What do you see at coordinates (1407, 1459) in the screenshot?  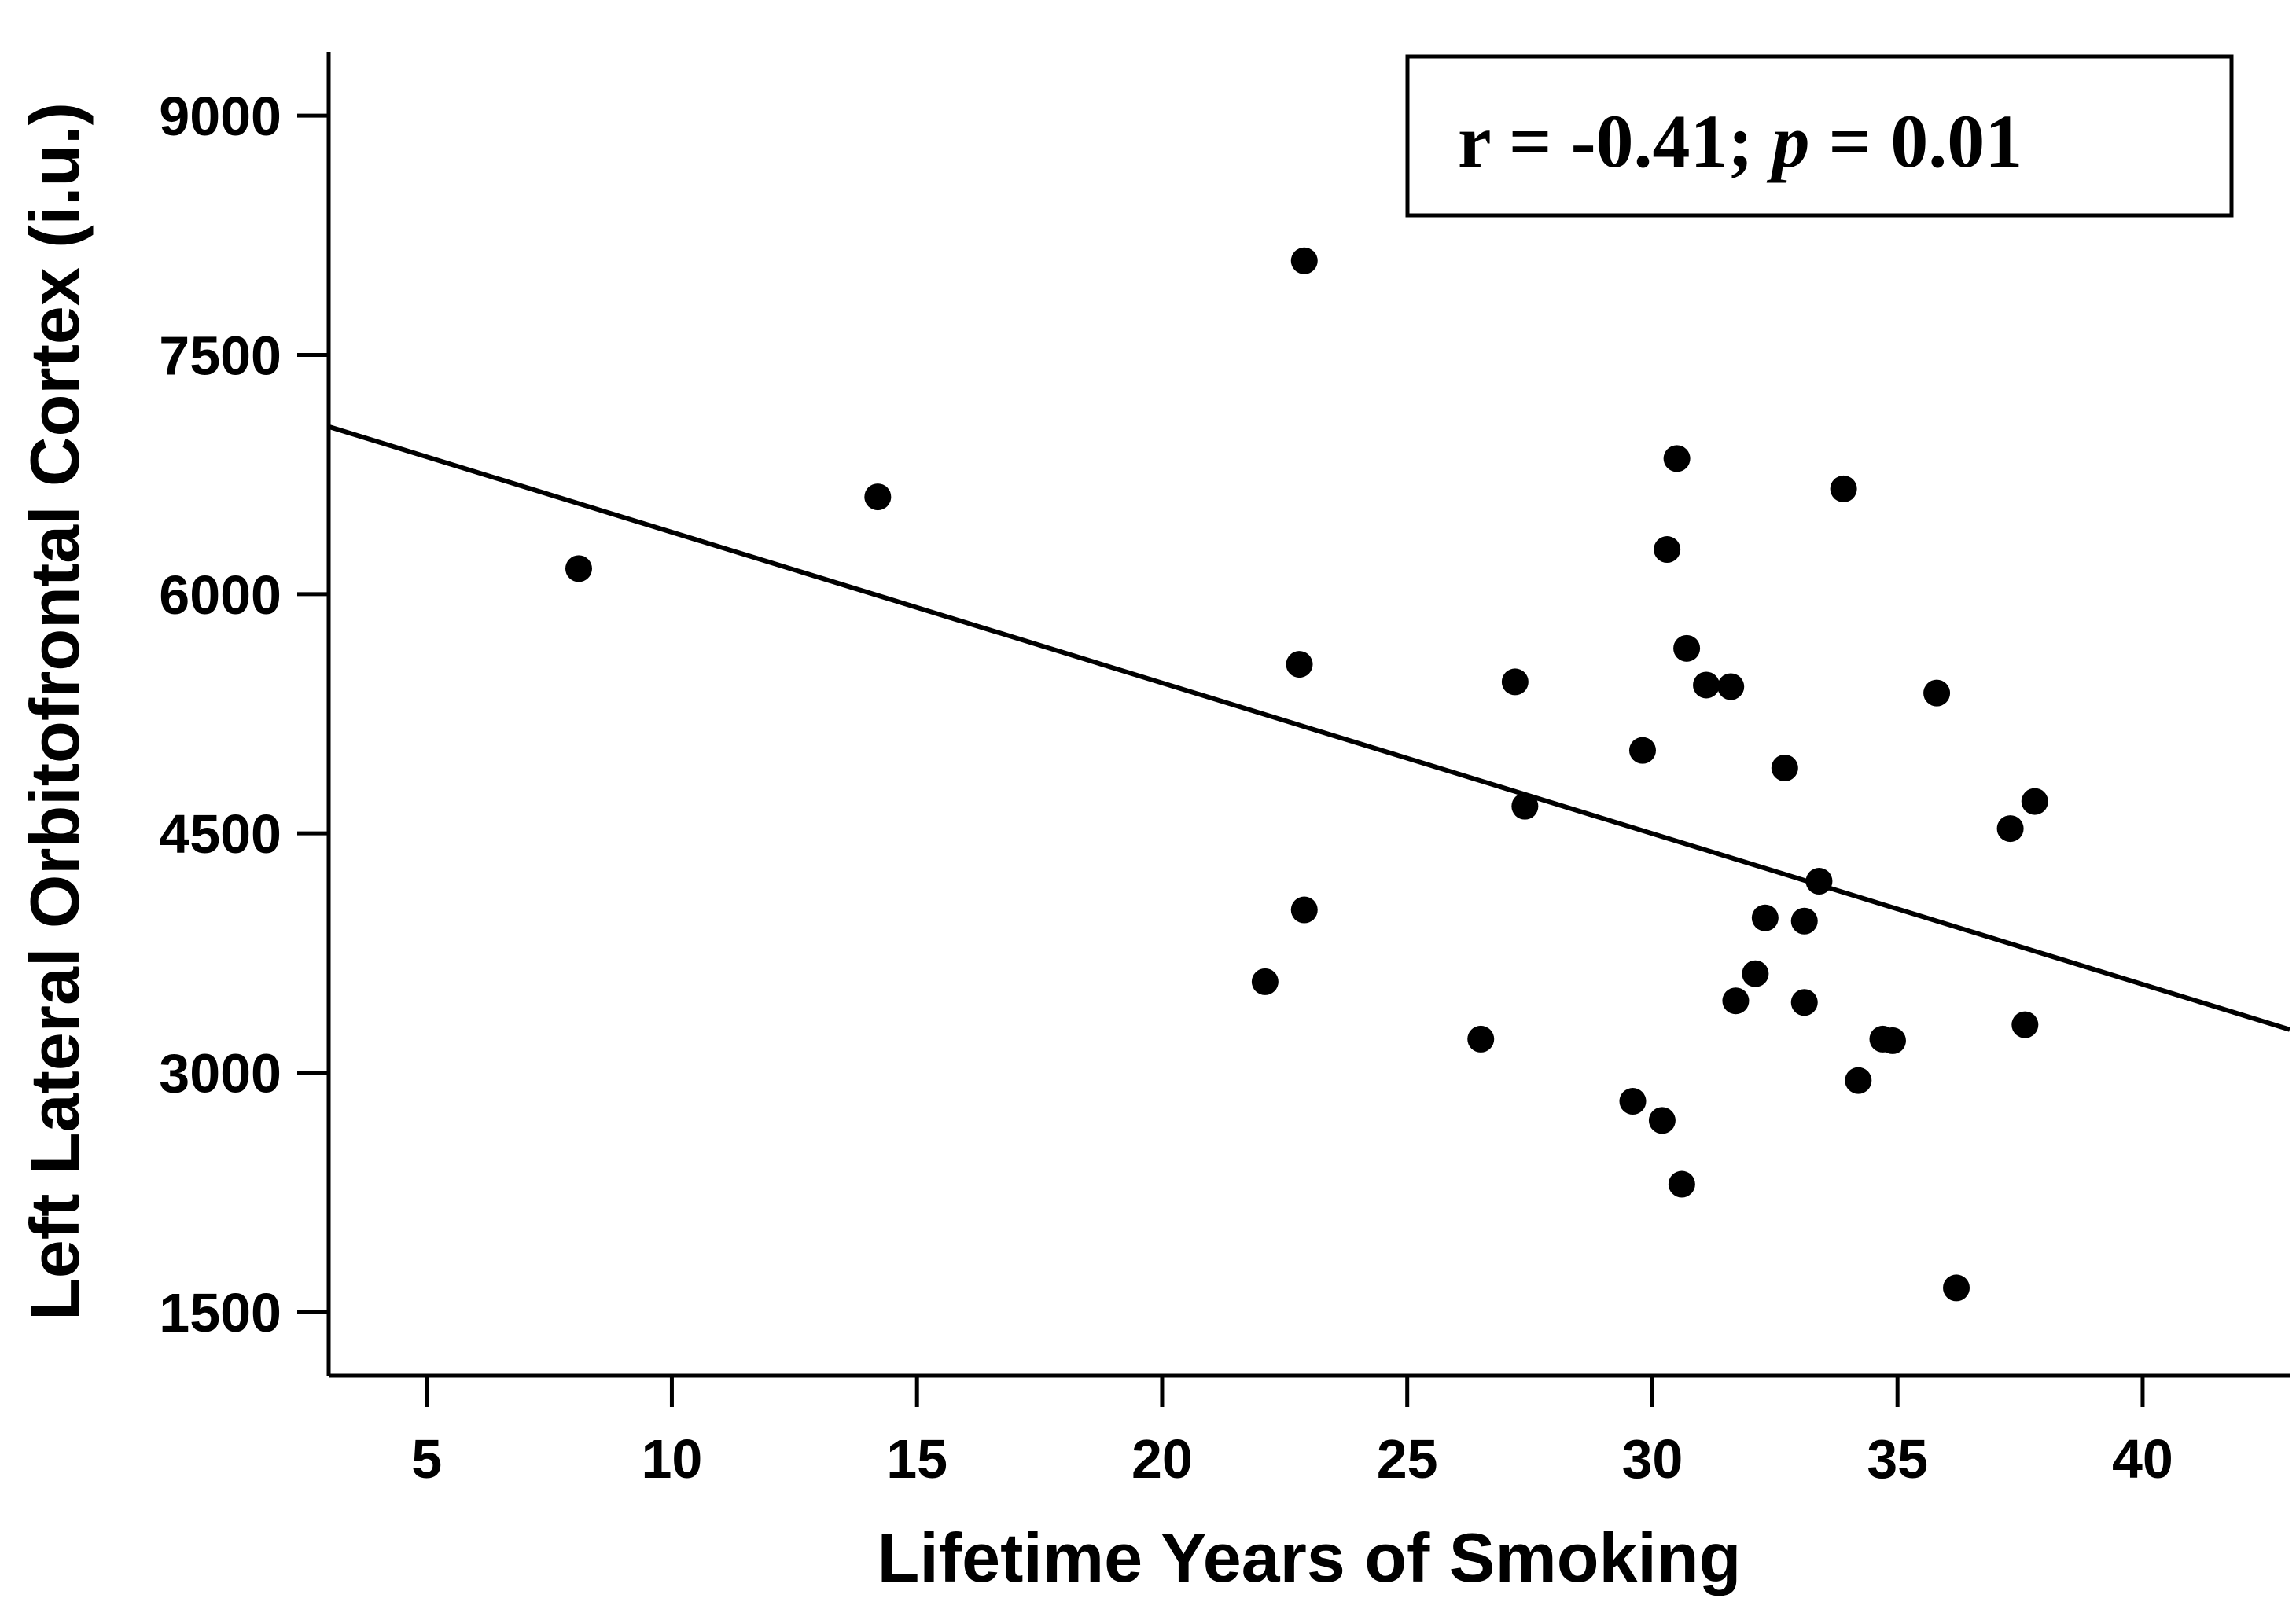 I see `x-tick-label: 25` at bounding box center [1407, 1459].